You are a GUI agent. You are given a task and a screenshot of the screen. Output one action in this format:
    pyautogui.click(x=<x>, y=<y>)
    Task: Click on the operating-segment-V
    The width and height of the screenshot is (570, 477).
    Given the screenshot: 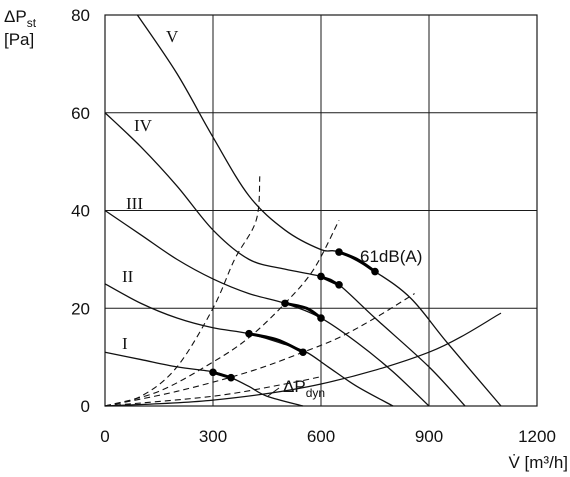 What is the action you would take?
    pyautogui.click(x=357, y=262)
    